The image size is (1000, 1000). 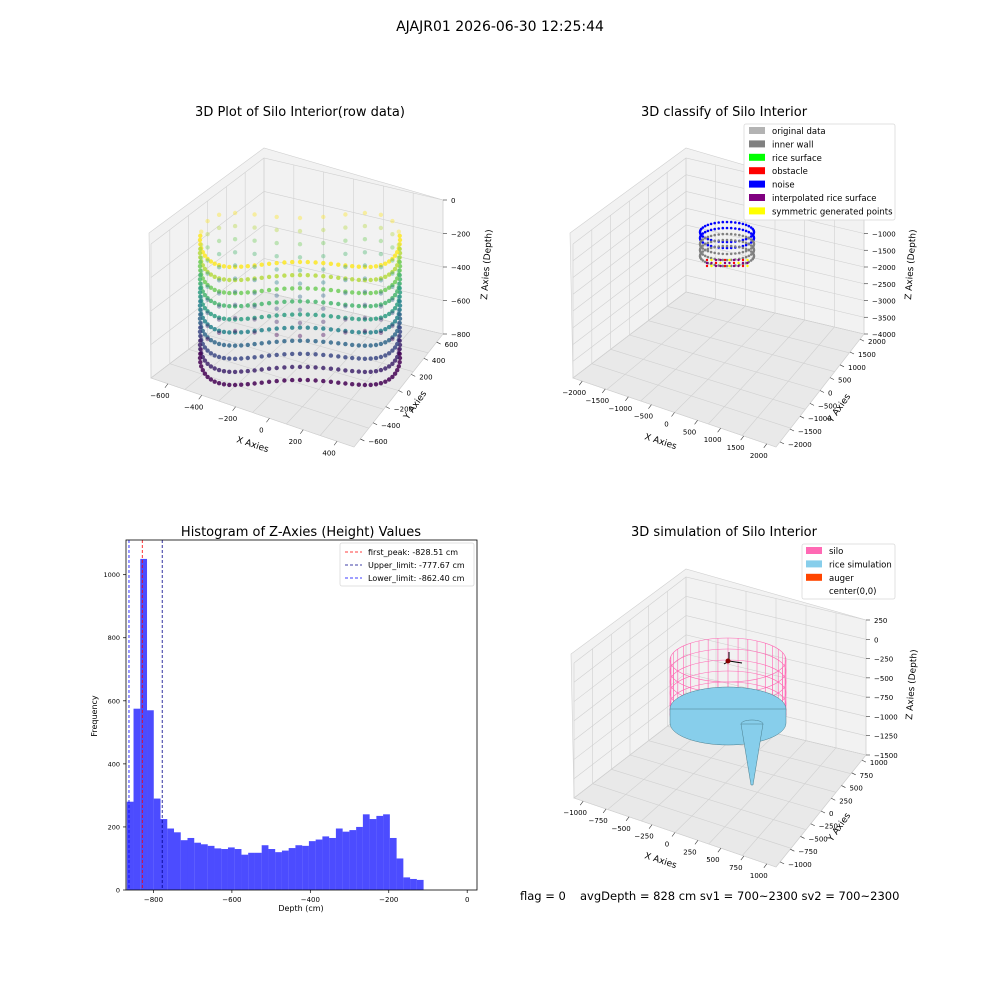 I want to click on simulation-z-tick-label: −1250, so click(x=886, y=737).